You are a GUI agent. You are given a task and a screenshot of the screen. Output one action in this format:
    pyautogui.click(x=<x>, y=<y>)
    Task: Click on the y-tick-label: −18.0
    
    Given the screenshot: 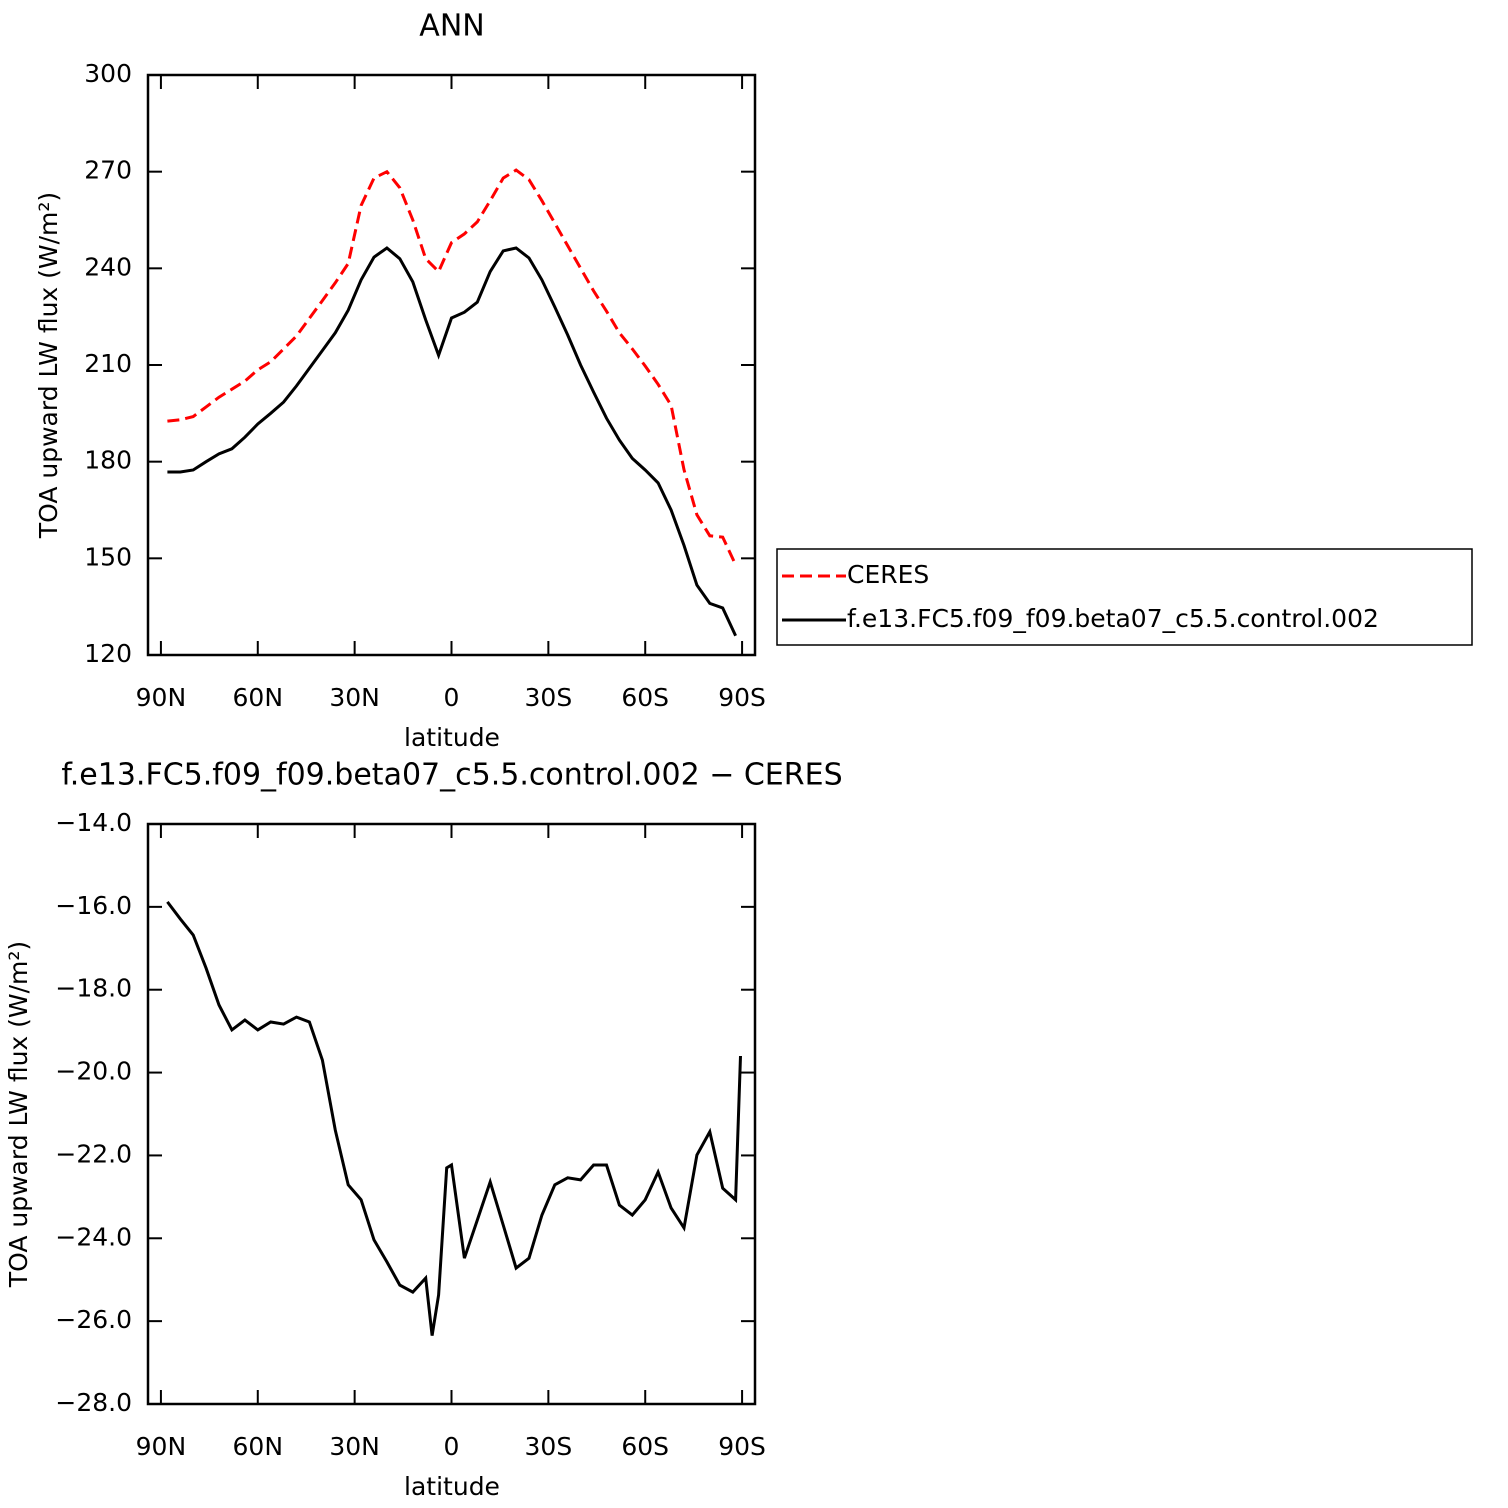 What is the action you would take?
    pyautogui.click(x=93, y=988)
    